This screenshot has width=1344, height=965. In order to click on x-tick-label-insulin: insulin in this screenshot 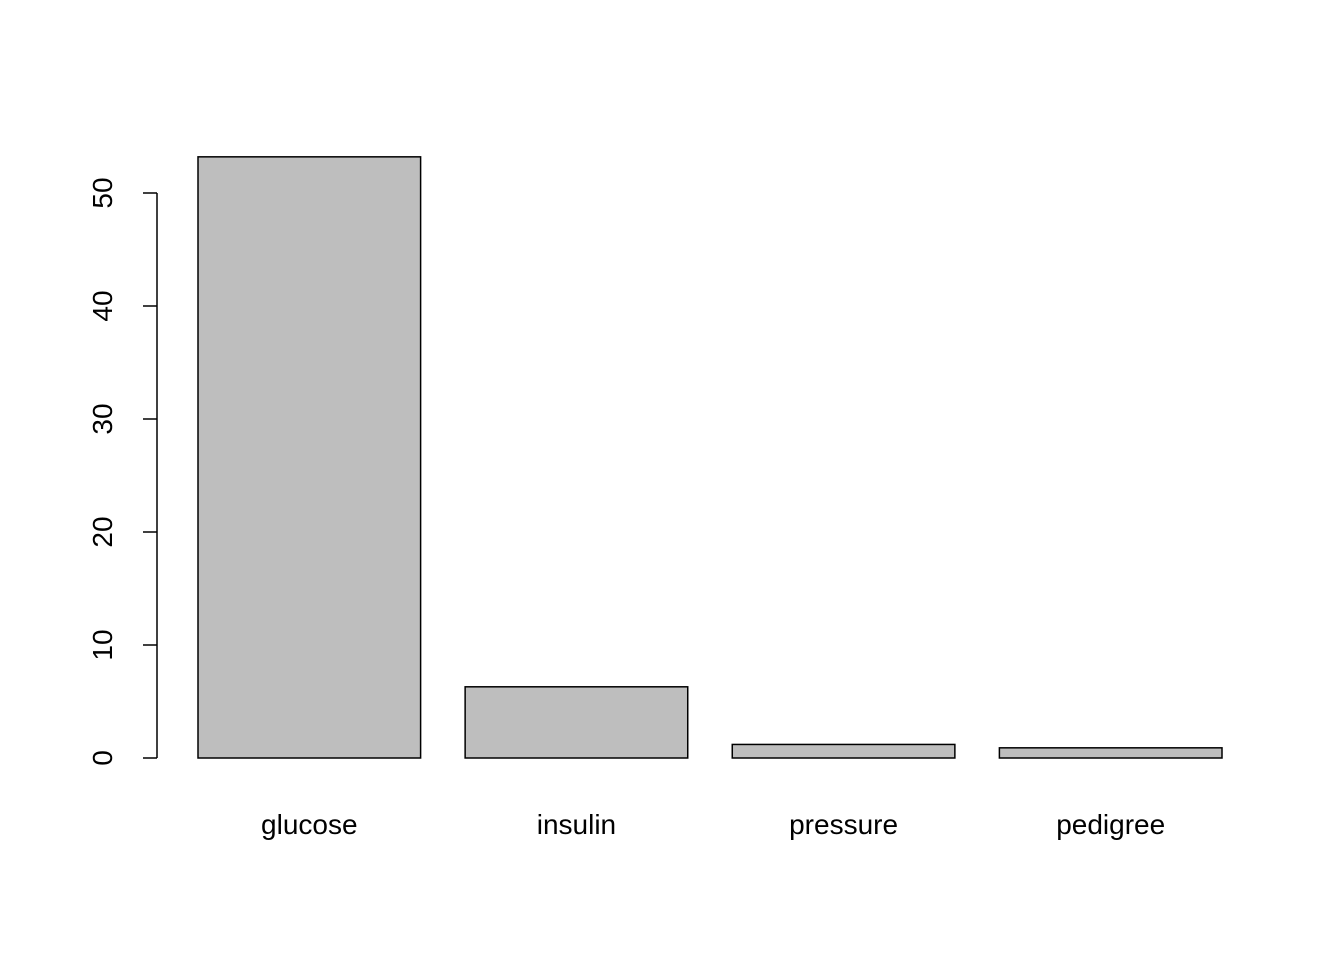, I will do `click(576, 824)`.